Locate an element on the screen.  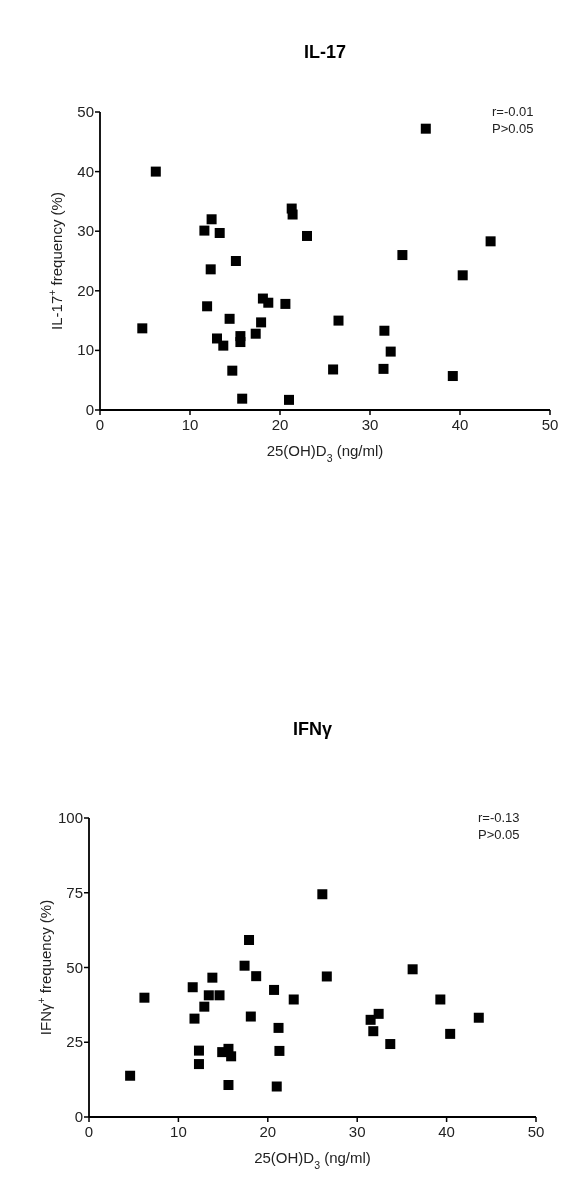
y-tick-label: 20 is located at coordinates (85, 290).